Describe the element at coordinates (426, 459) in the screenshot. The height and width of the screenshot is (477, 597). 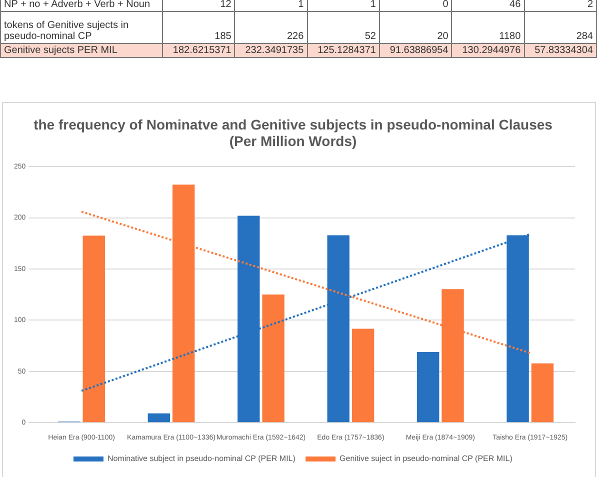
I see `legend-label: Genitive suject in pseudo-nominal CP (PER MIL)` at that location.